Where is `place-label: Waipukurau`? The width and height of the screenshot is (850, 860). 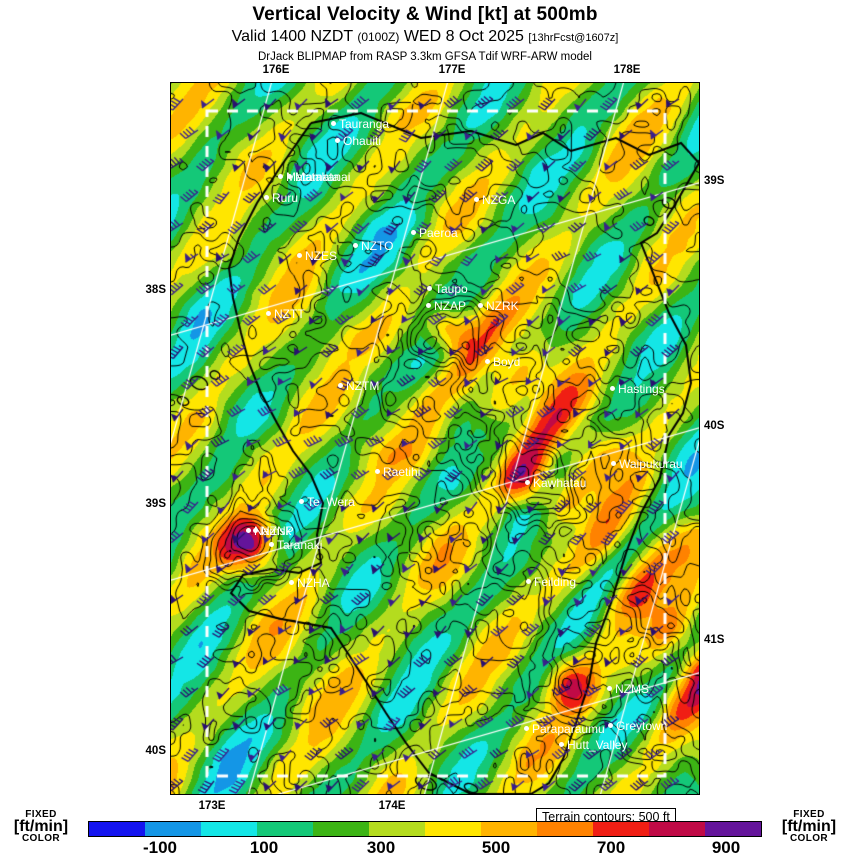 place-label: Waipukurau is located at coordinates (651, 463).